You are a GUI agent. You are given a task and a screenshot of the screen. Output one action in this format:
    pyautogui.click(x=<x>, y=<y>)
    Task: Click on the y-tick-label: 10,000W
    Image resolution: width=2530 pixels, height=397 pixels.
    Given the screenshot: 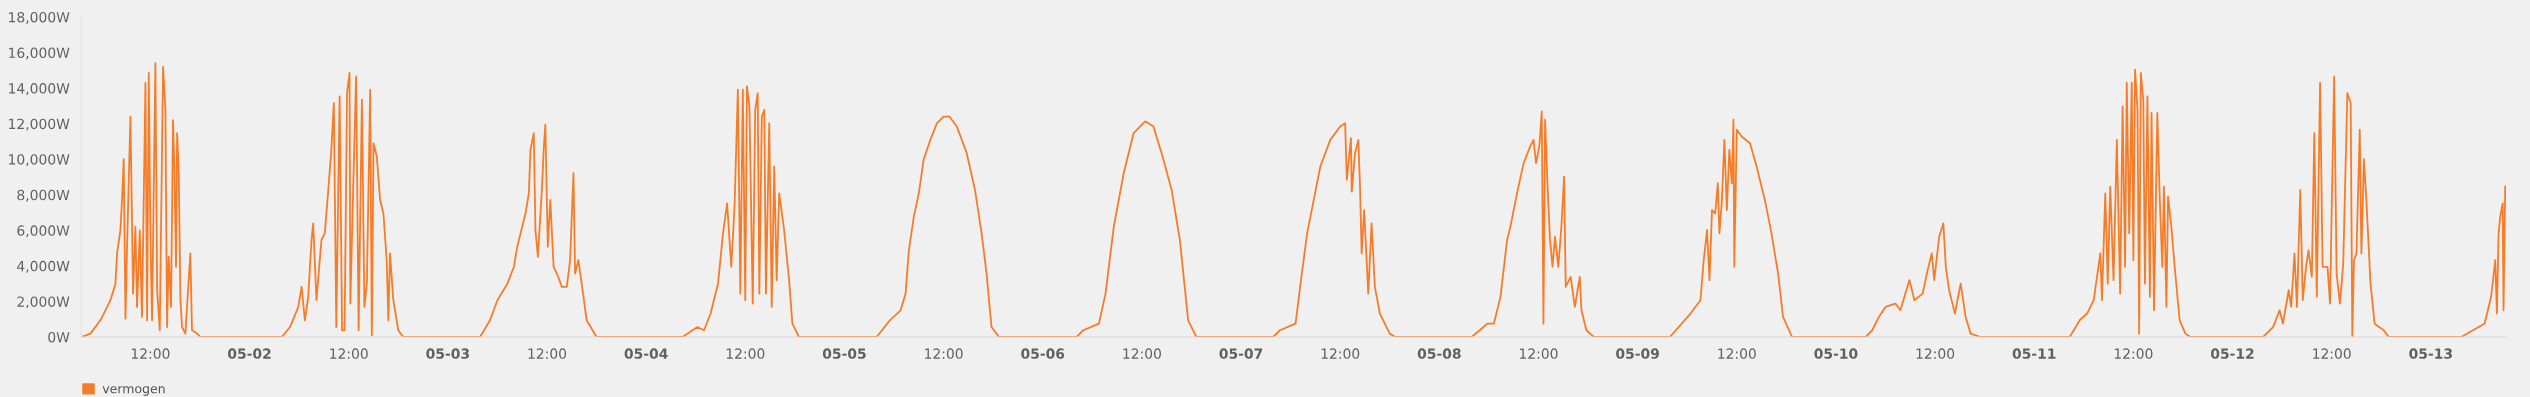 What is the action you would take?
    pyautogui.click(x=39, y=160)
    